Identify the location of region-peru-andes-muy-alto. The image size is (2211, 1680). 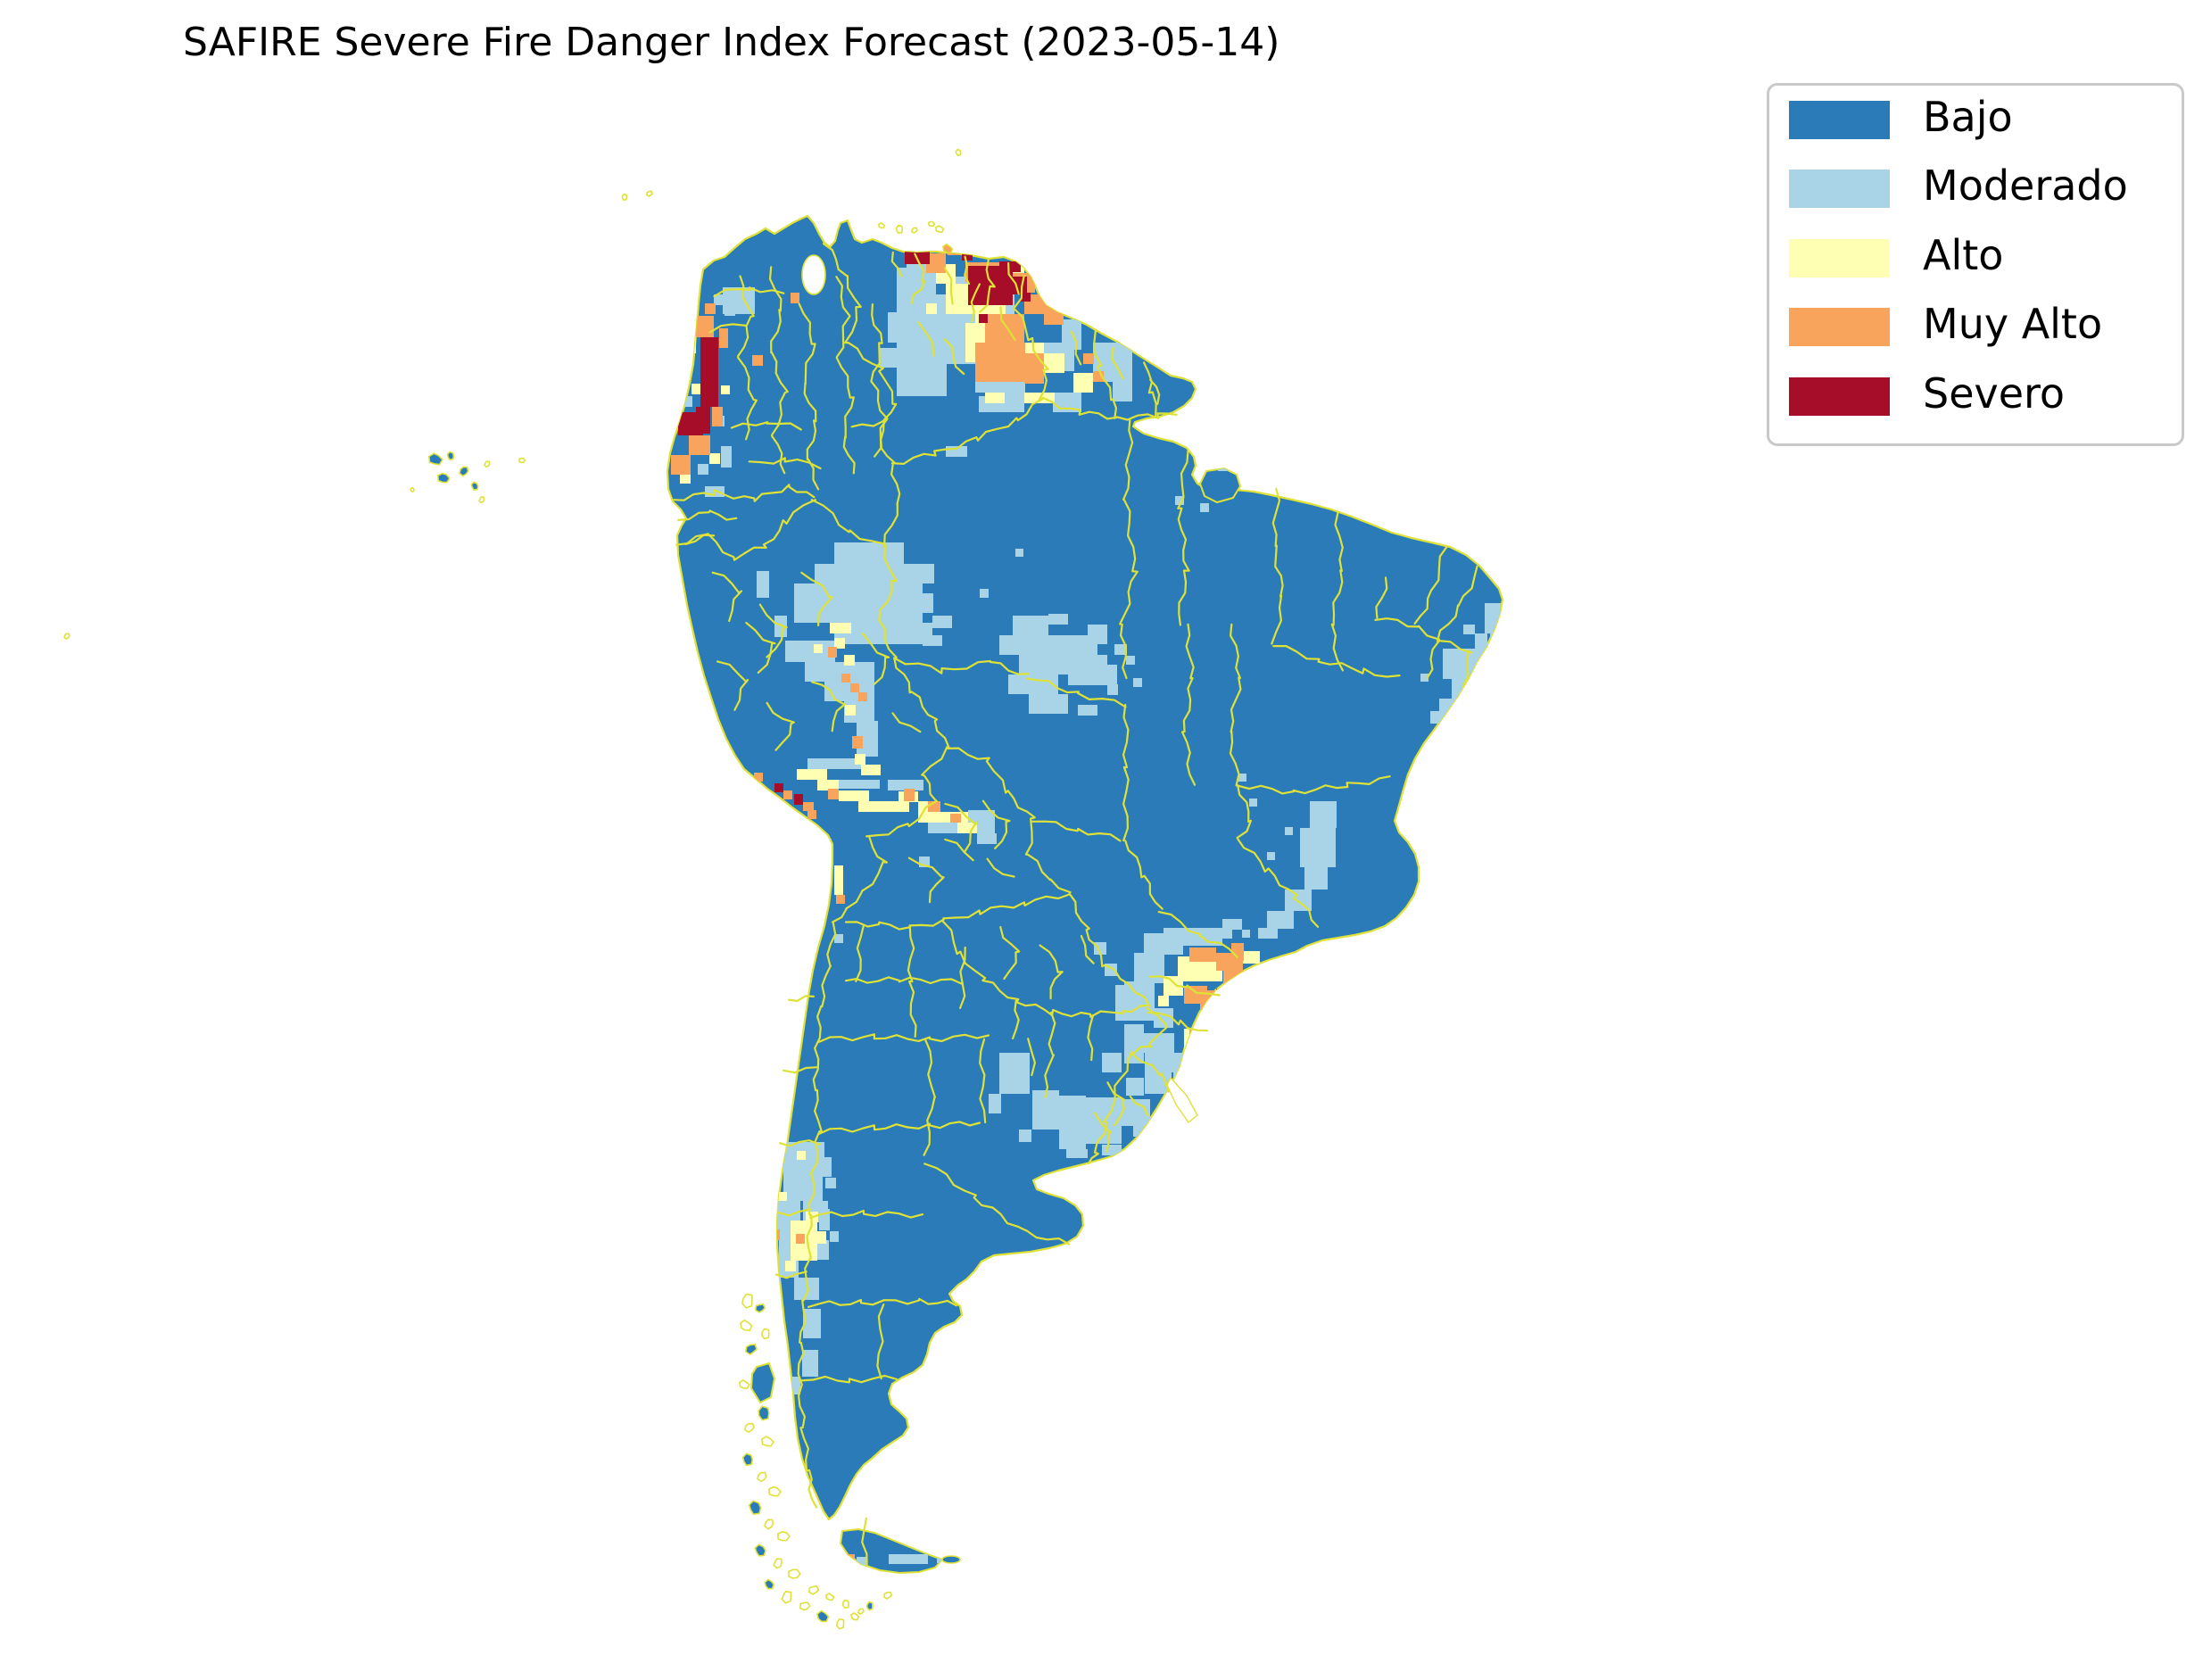
(857, 838).